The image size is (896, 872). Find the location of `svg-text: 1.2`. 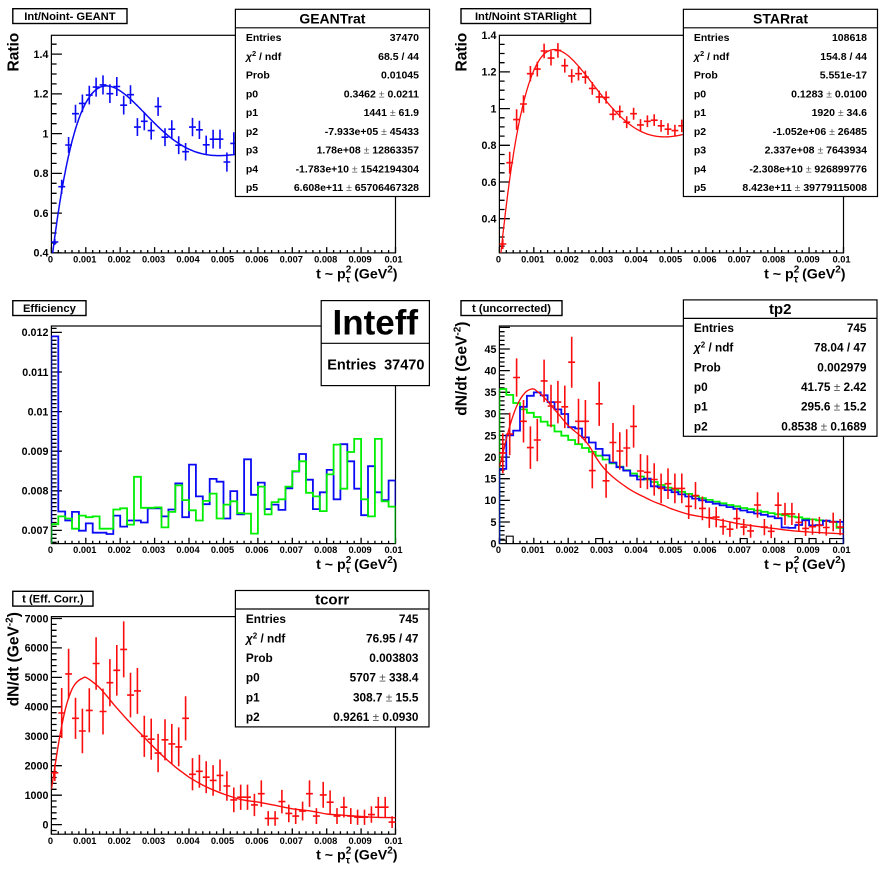

svg-text: 1.2 is located at coordinates (41, 95).